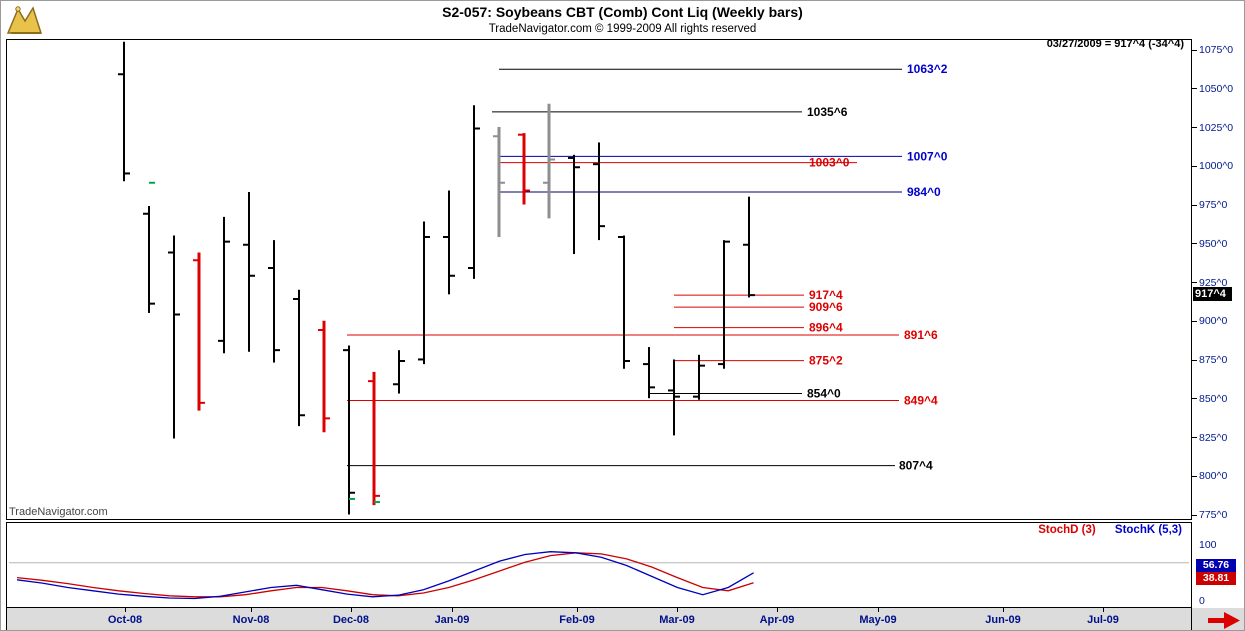 This screenshot has height=631, width=1245. What do you see at coordinates (878, 620) in the screenshot?
I see `month-label: May-09` at bounding box center [878, 620].